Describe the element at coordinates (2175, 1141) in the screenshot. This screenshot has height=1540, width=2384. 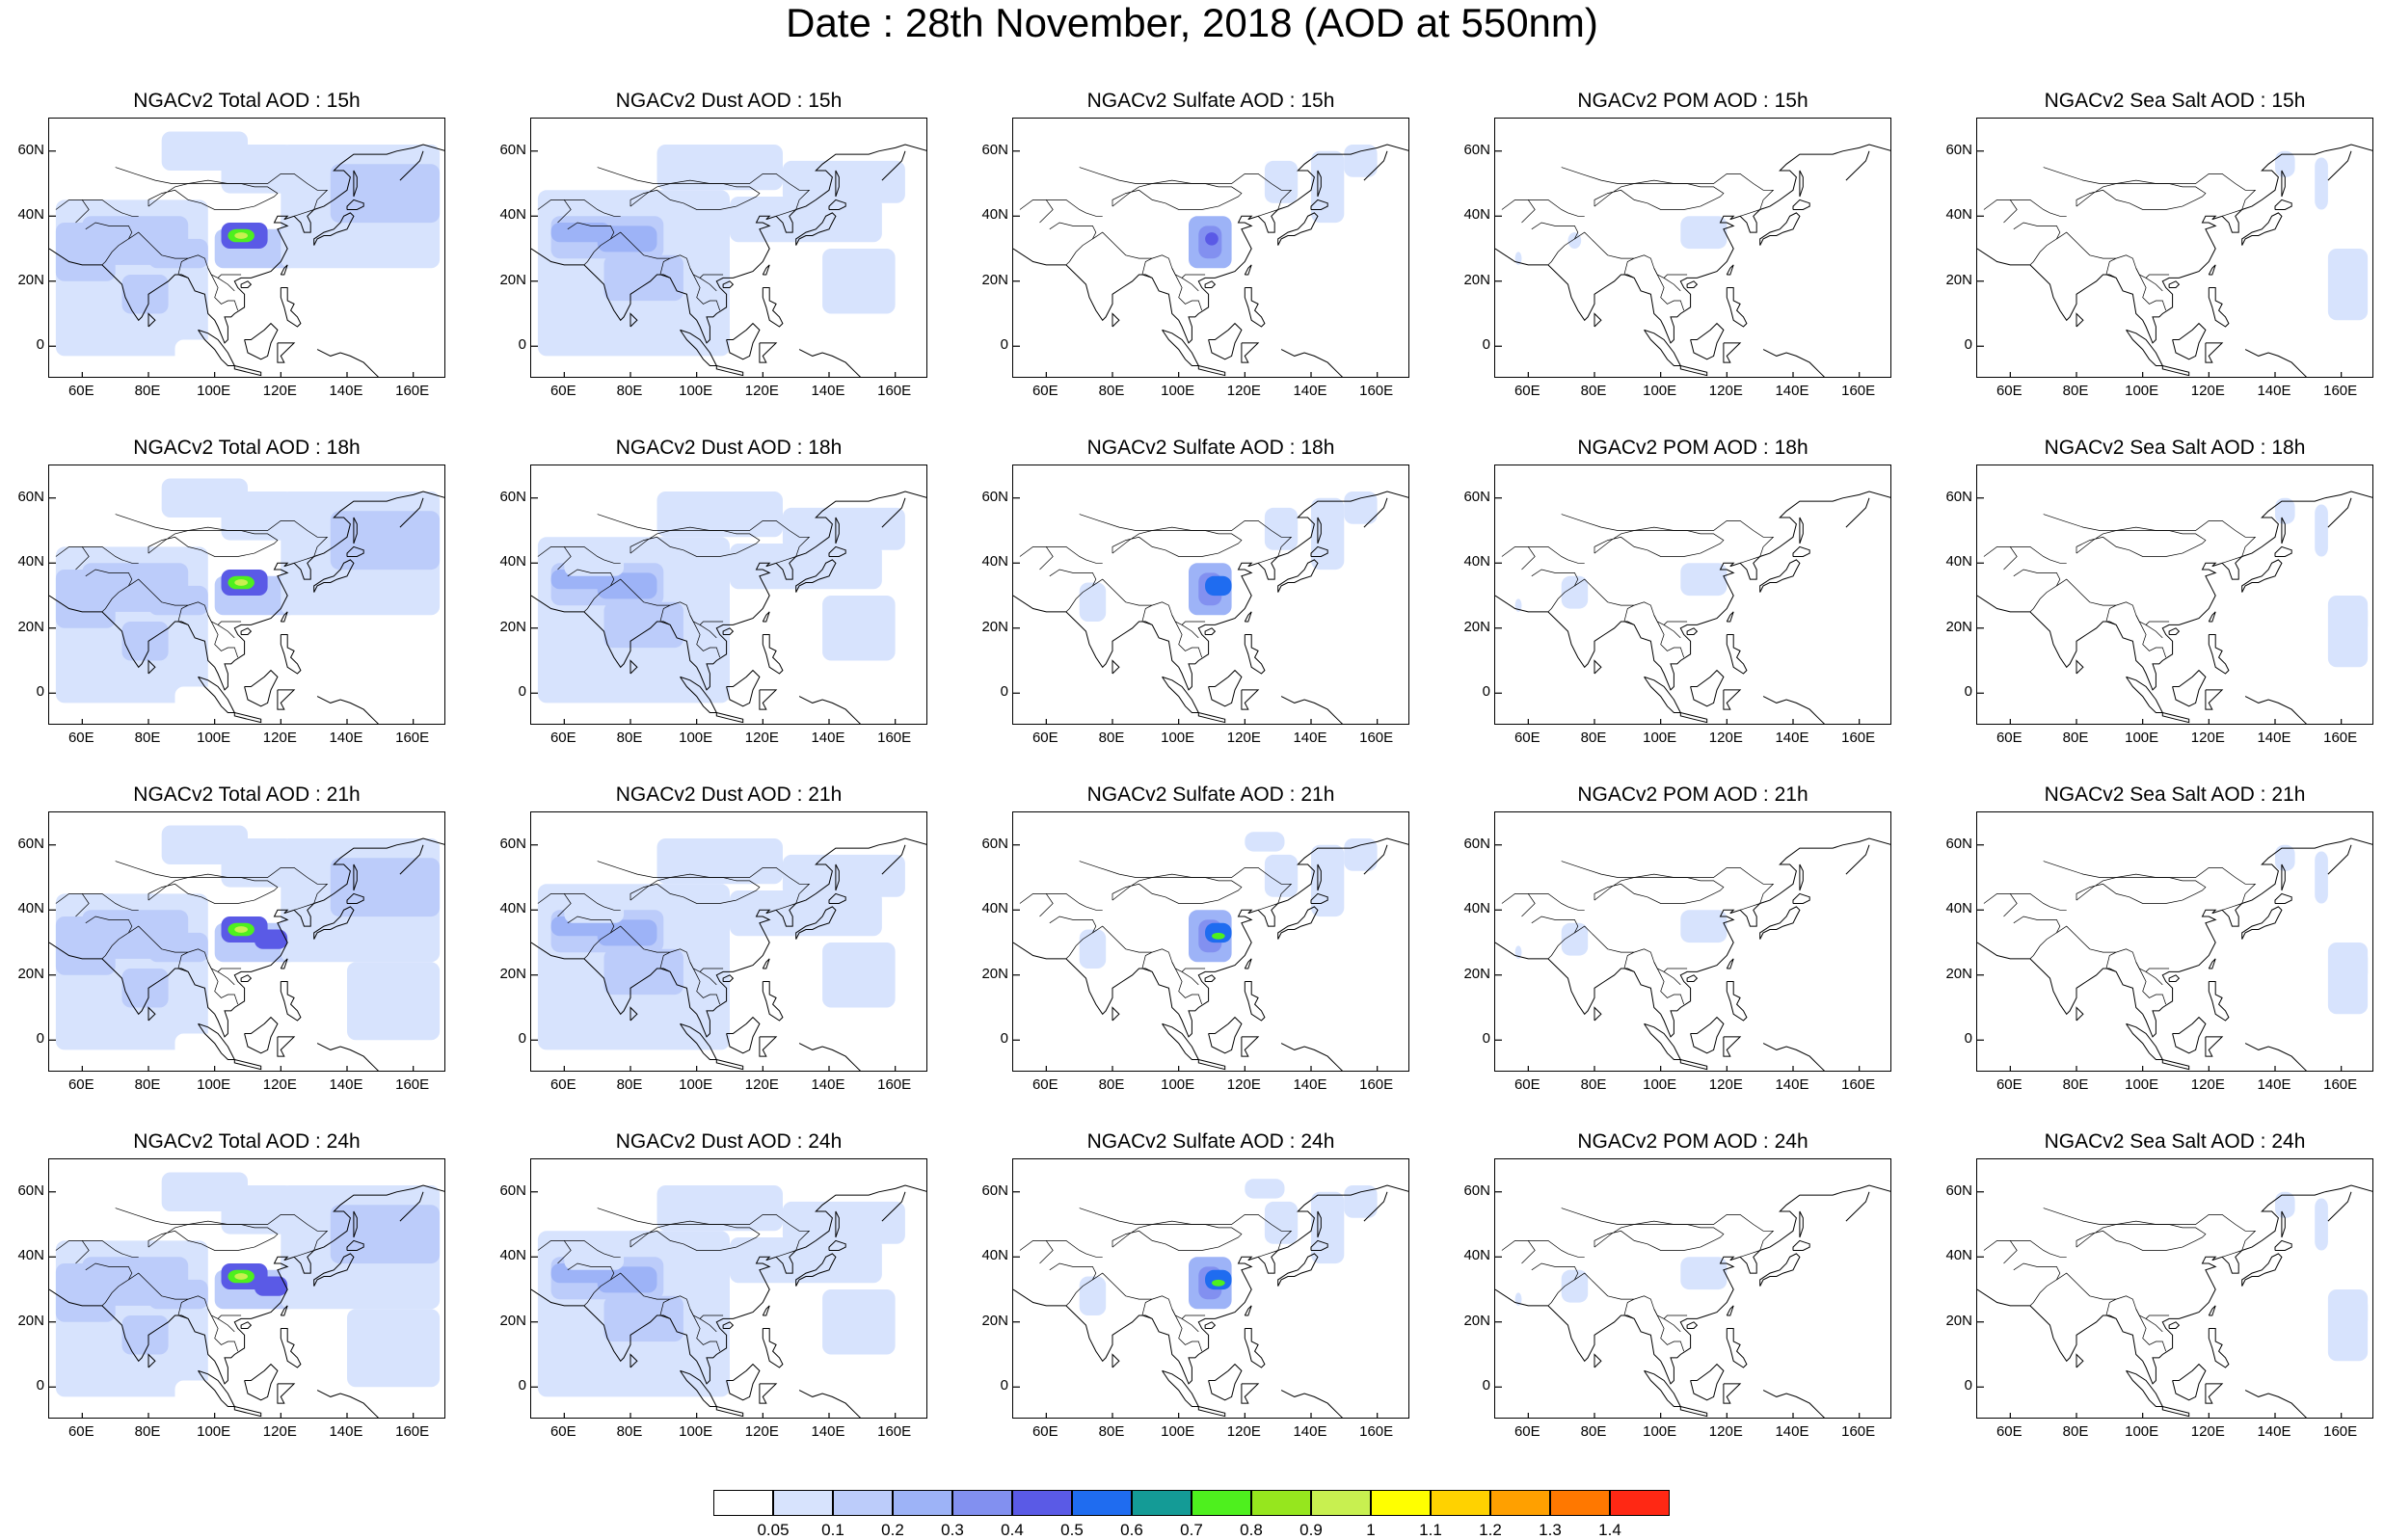
I see `panel-title: NGACv2 Sea Salt AOD : 24h` at that location.